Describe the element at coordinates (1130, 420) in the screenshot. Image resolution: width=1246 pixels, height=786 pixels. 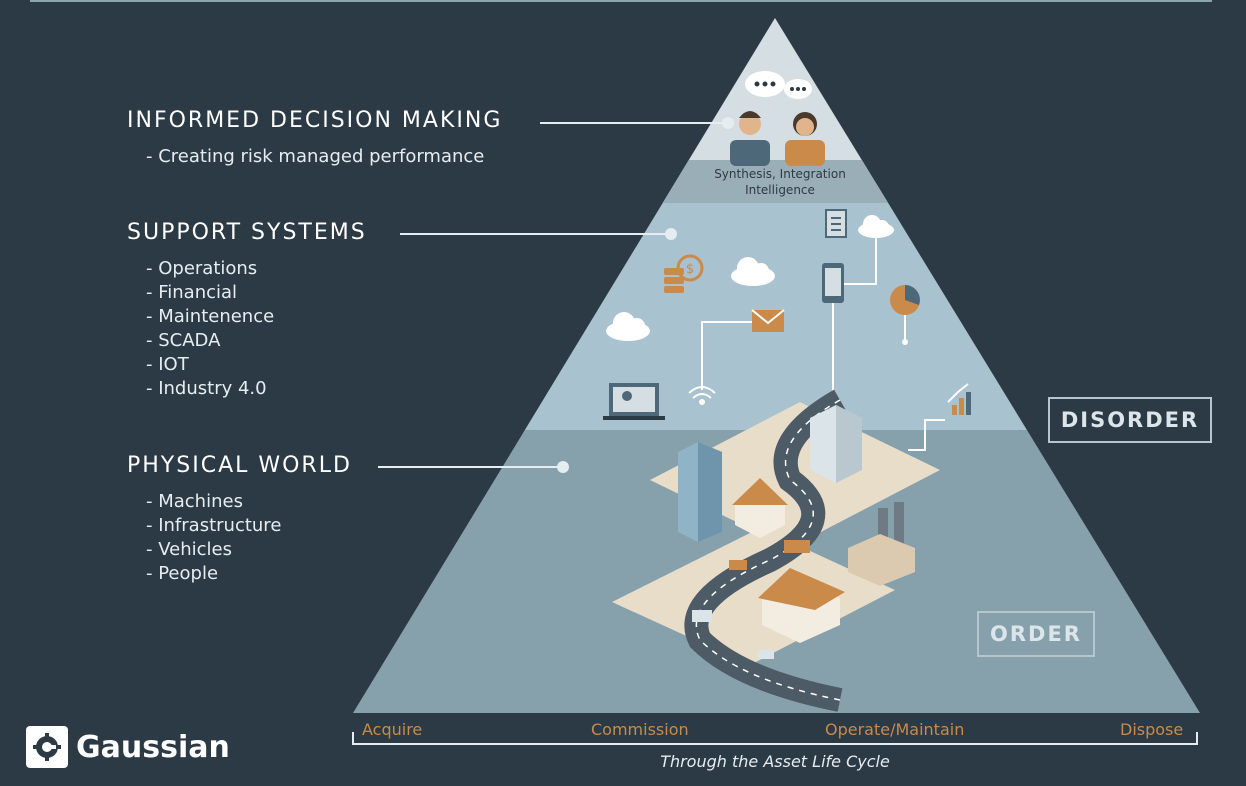
I see `disorder-tag: DISORDER` at that location.